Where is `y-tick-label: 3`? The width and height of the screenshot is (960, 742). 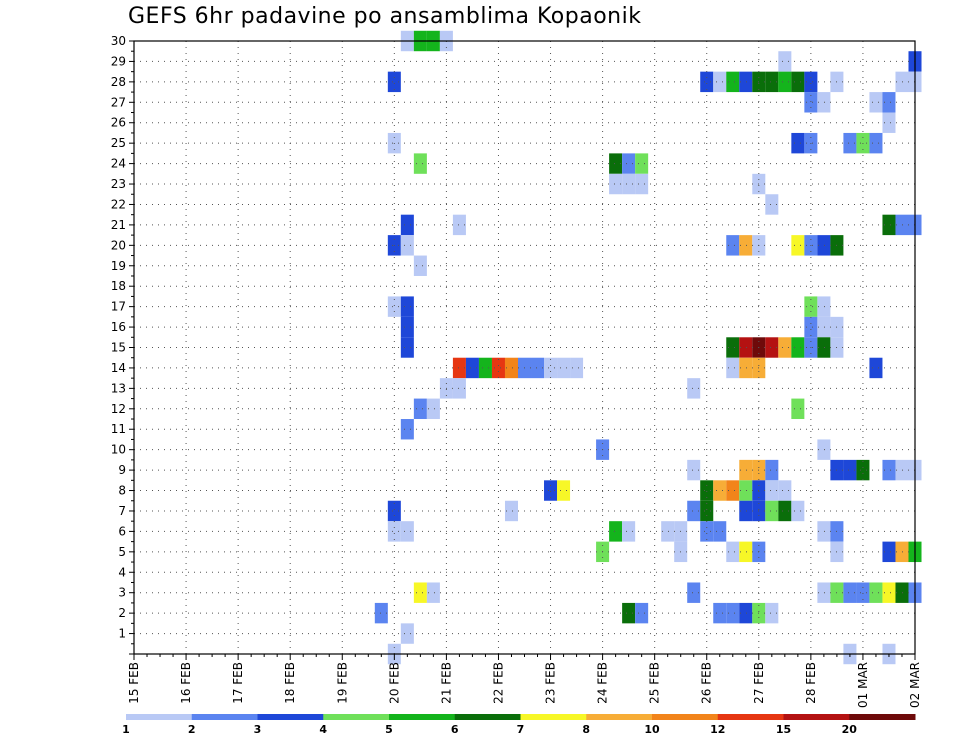 y-tick-label: 3 is located at coordinates (122, 593).